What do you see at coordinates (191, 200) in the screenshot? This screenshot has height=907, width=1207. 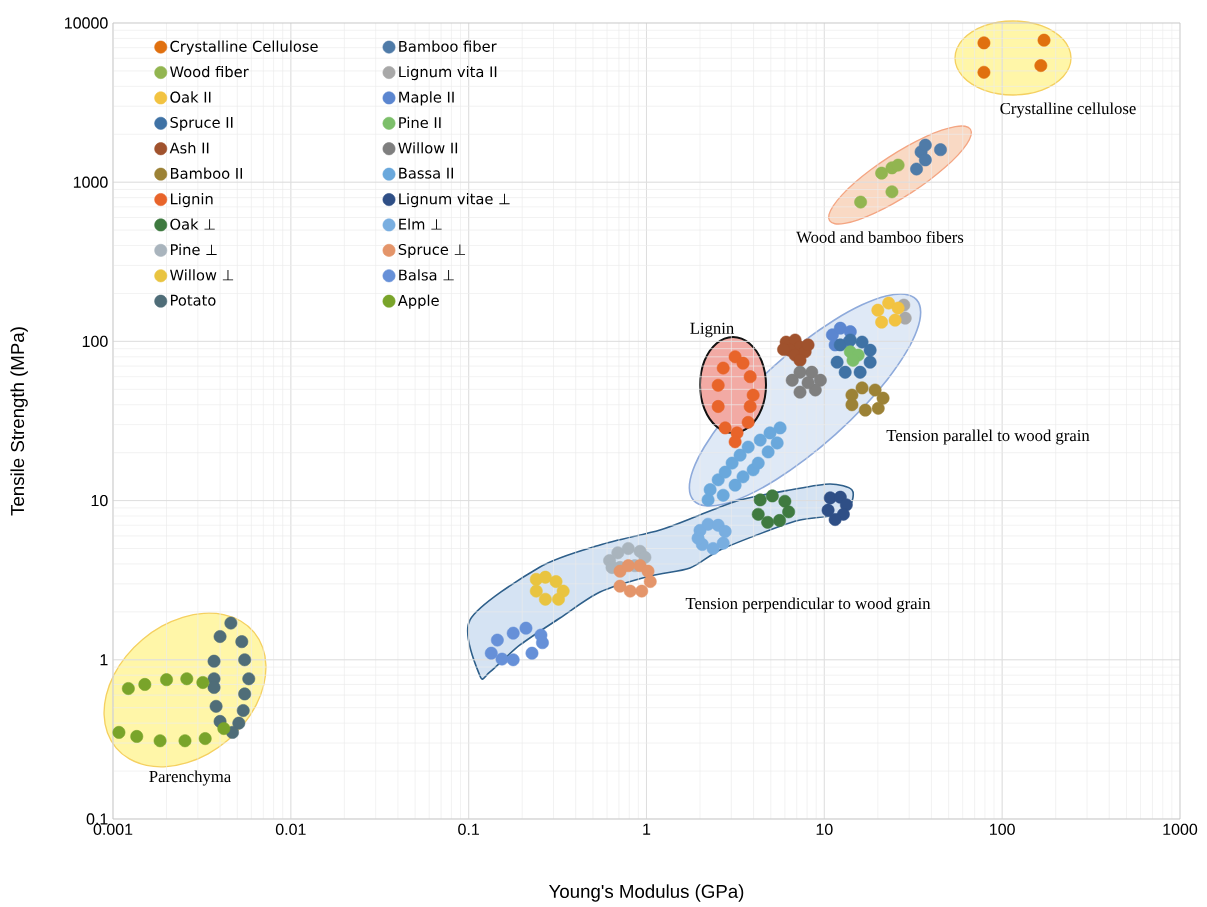 I see `legend-label: Lignin` at bounding box center [191, 200].